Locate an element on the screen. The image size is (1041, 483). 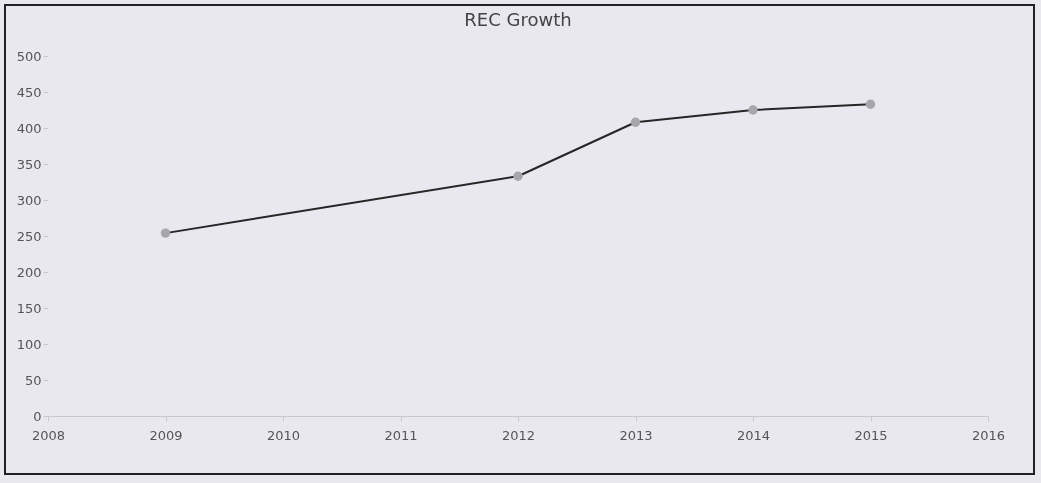
y-tick-label: 400 is located at coordinates (29, 128).